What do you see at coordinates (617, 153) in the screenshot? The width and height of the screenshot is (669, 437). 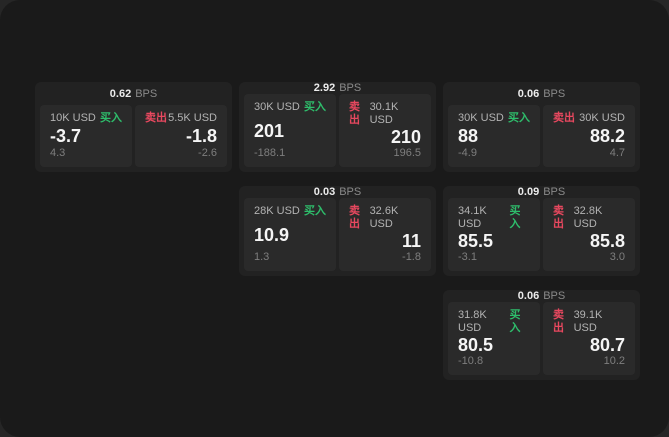 I see `sell-change: 4.7` at bounding box center [617, 153].